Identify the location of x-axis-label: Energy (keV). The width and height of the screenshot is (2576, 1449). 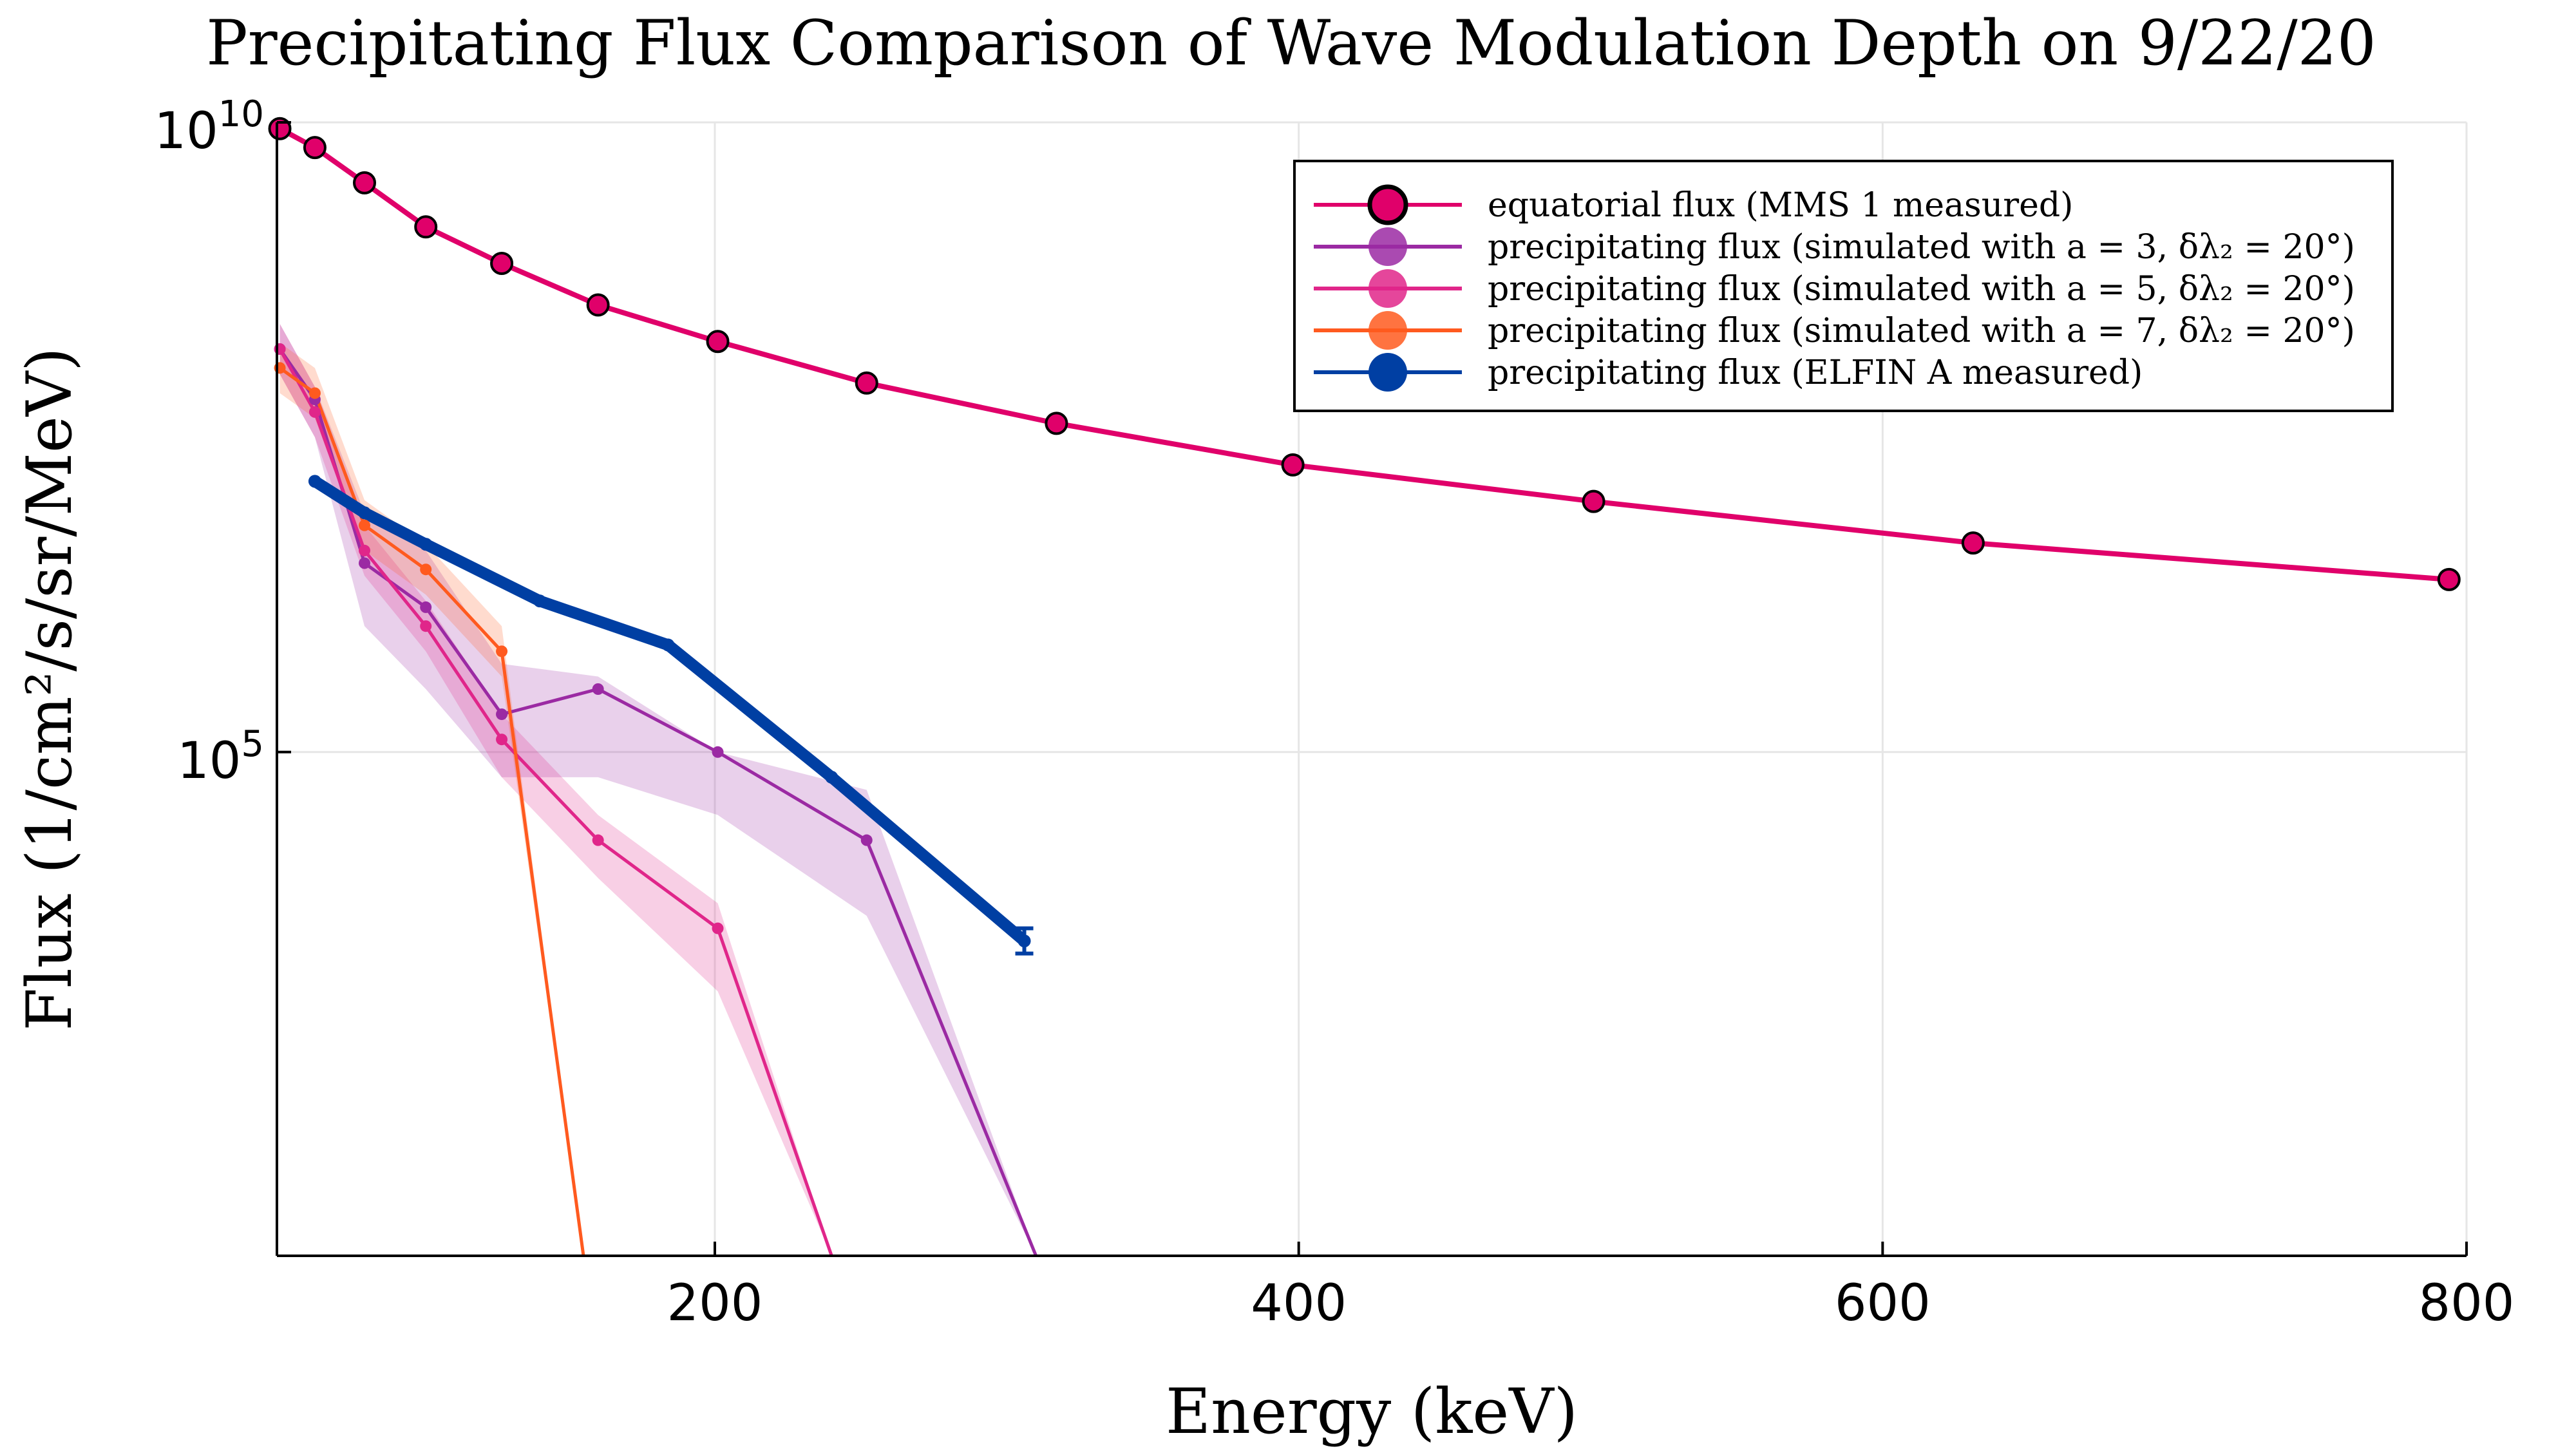
(1372, 1412).